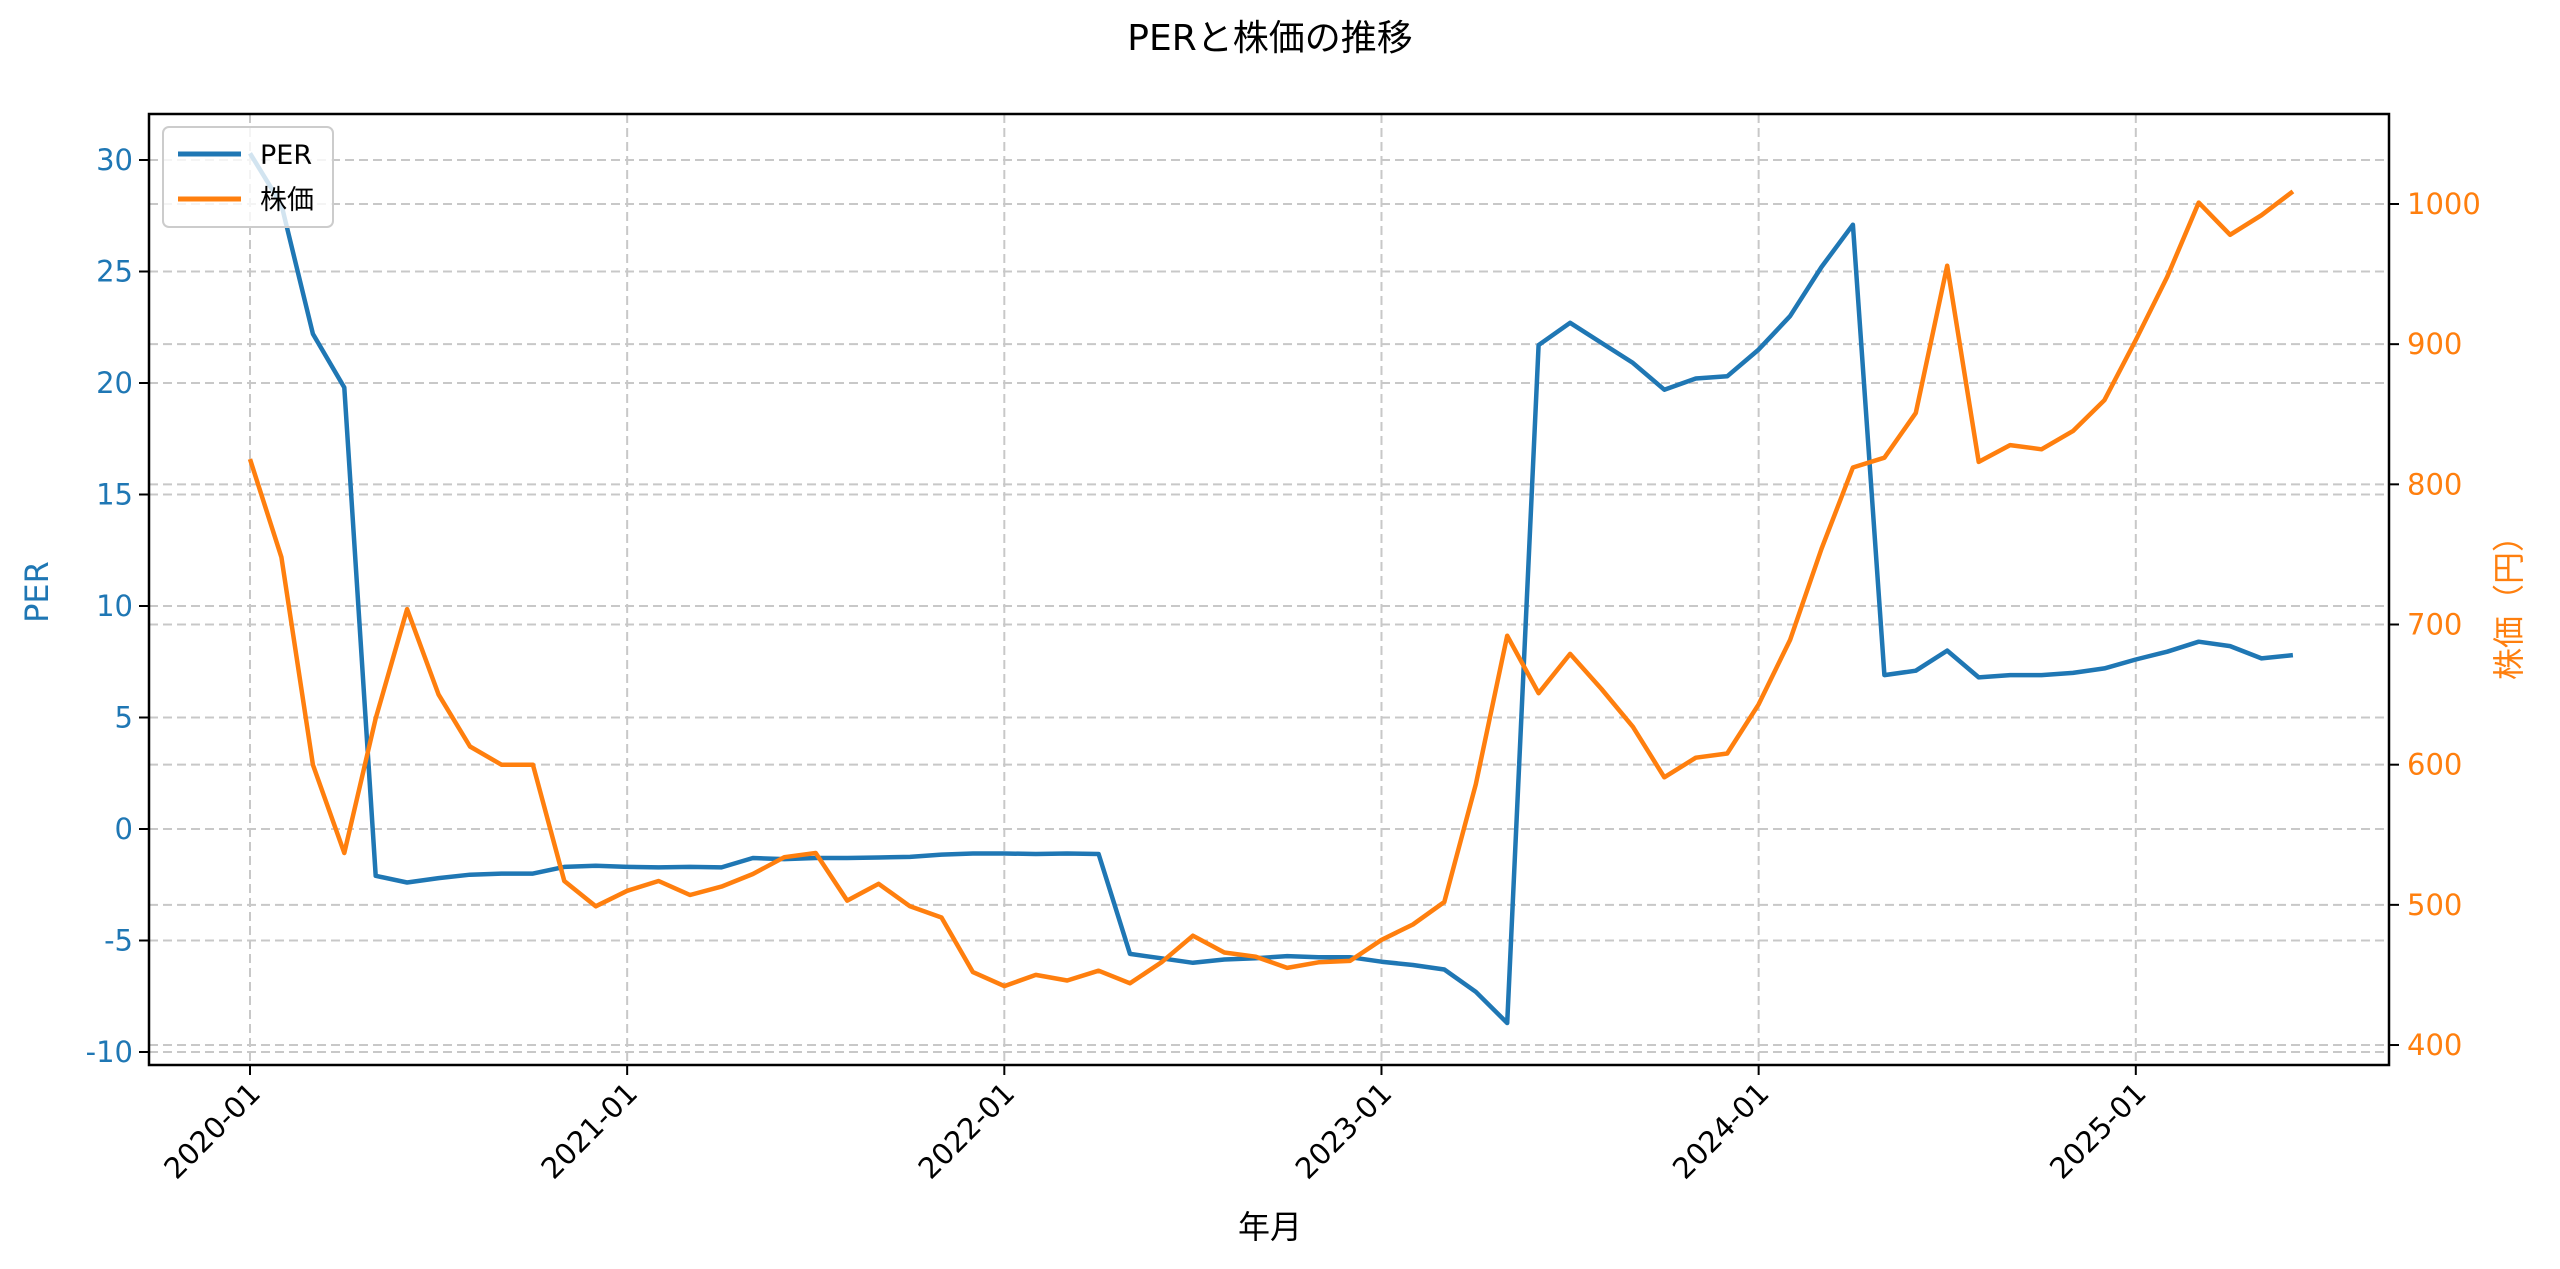  Describe the element at coordinates (109, 1052) in the screenshot. I see `left-tick-label: -10` at that location.